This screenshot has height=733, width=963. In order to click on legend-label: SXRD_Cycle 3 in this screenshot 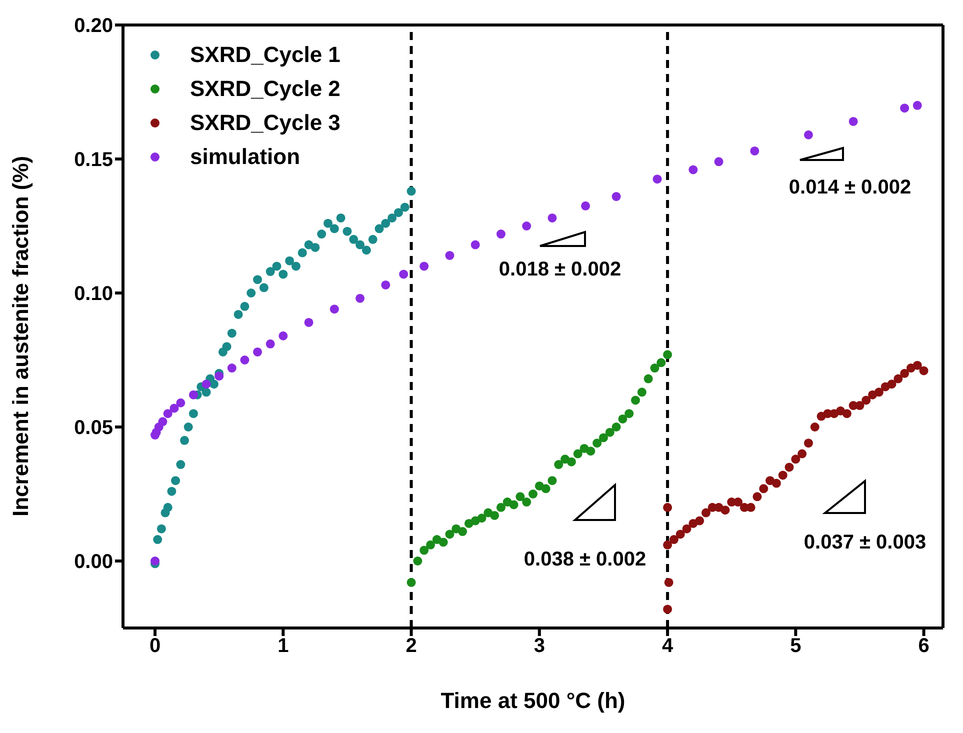, I will do `click(265, 123)`.